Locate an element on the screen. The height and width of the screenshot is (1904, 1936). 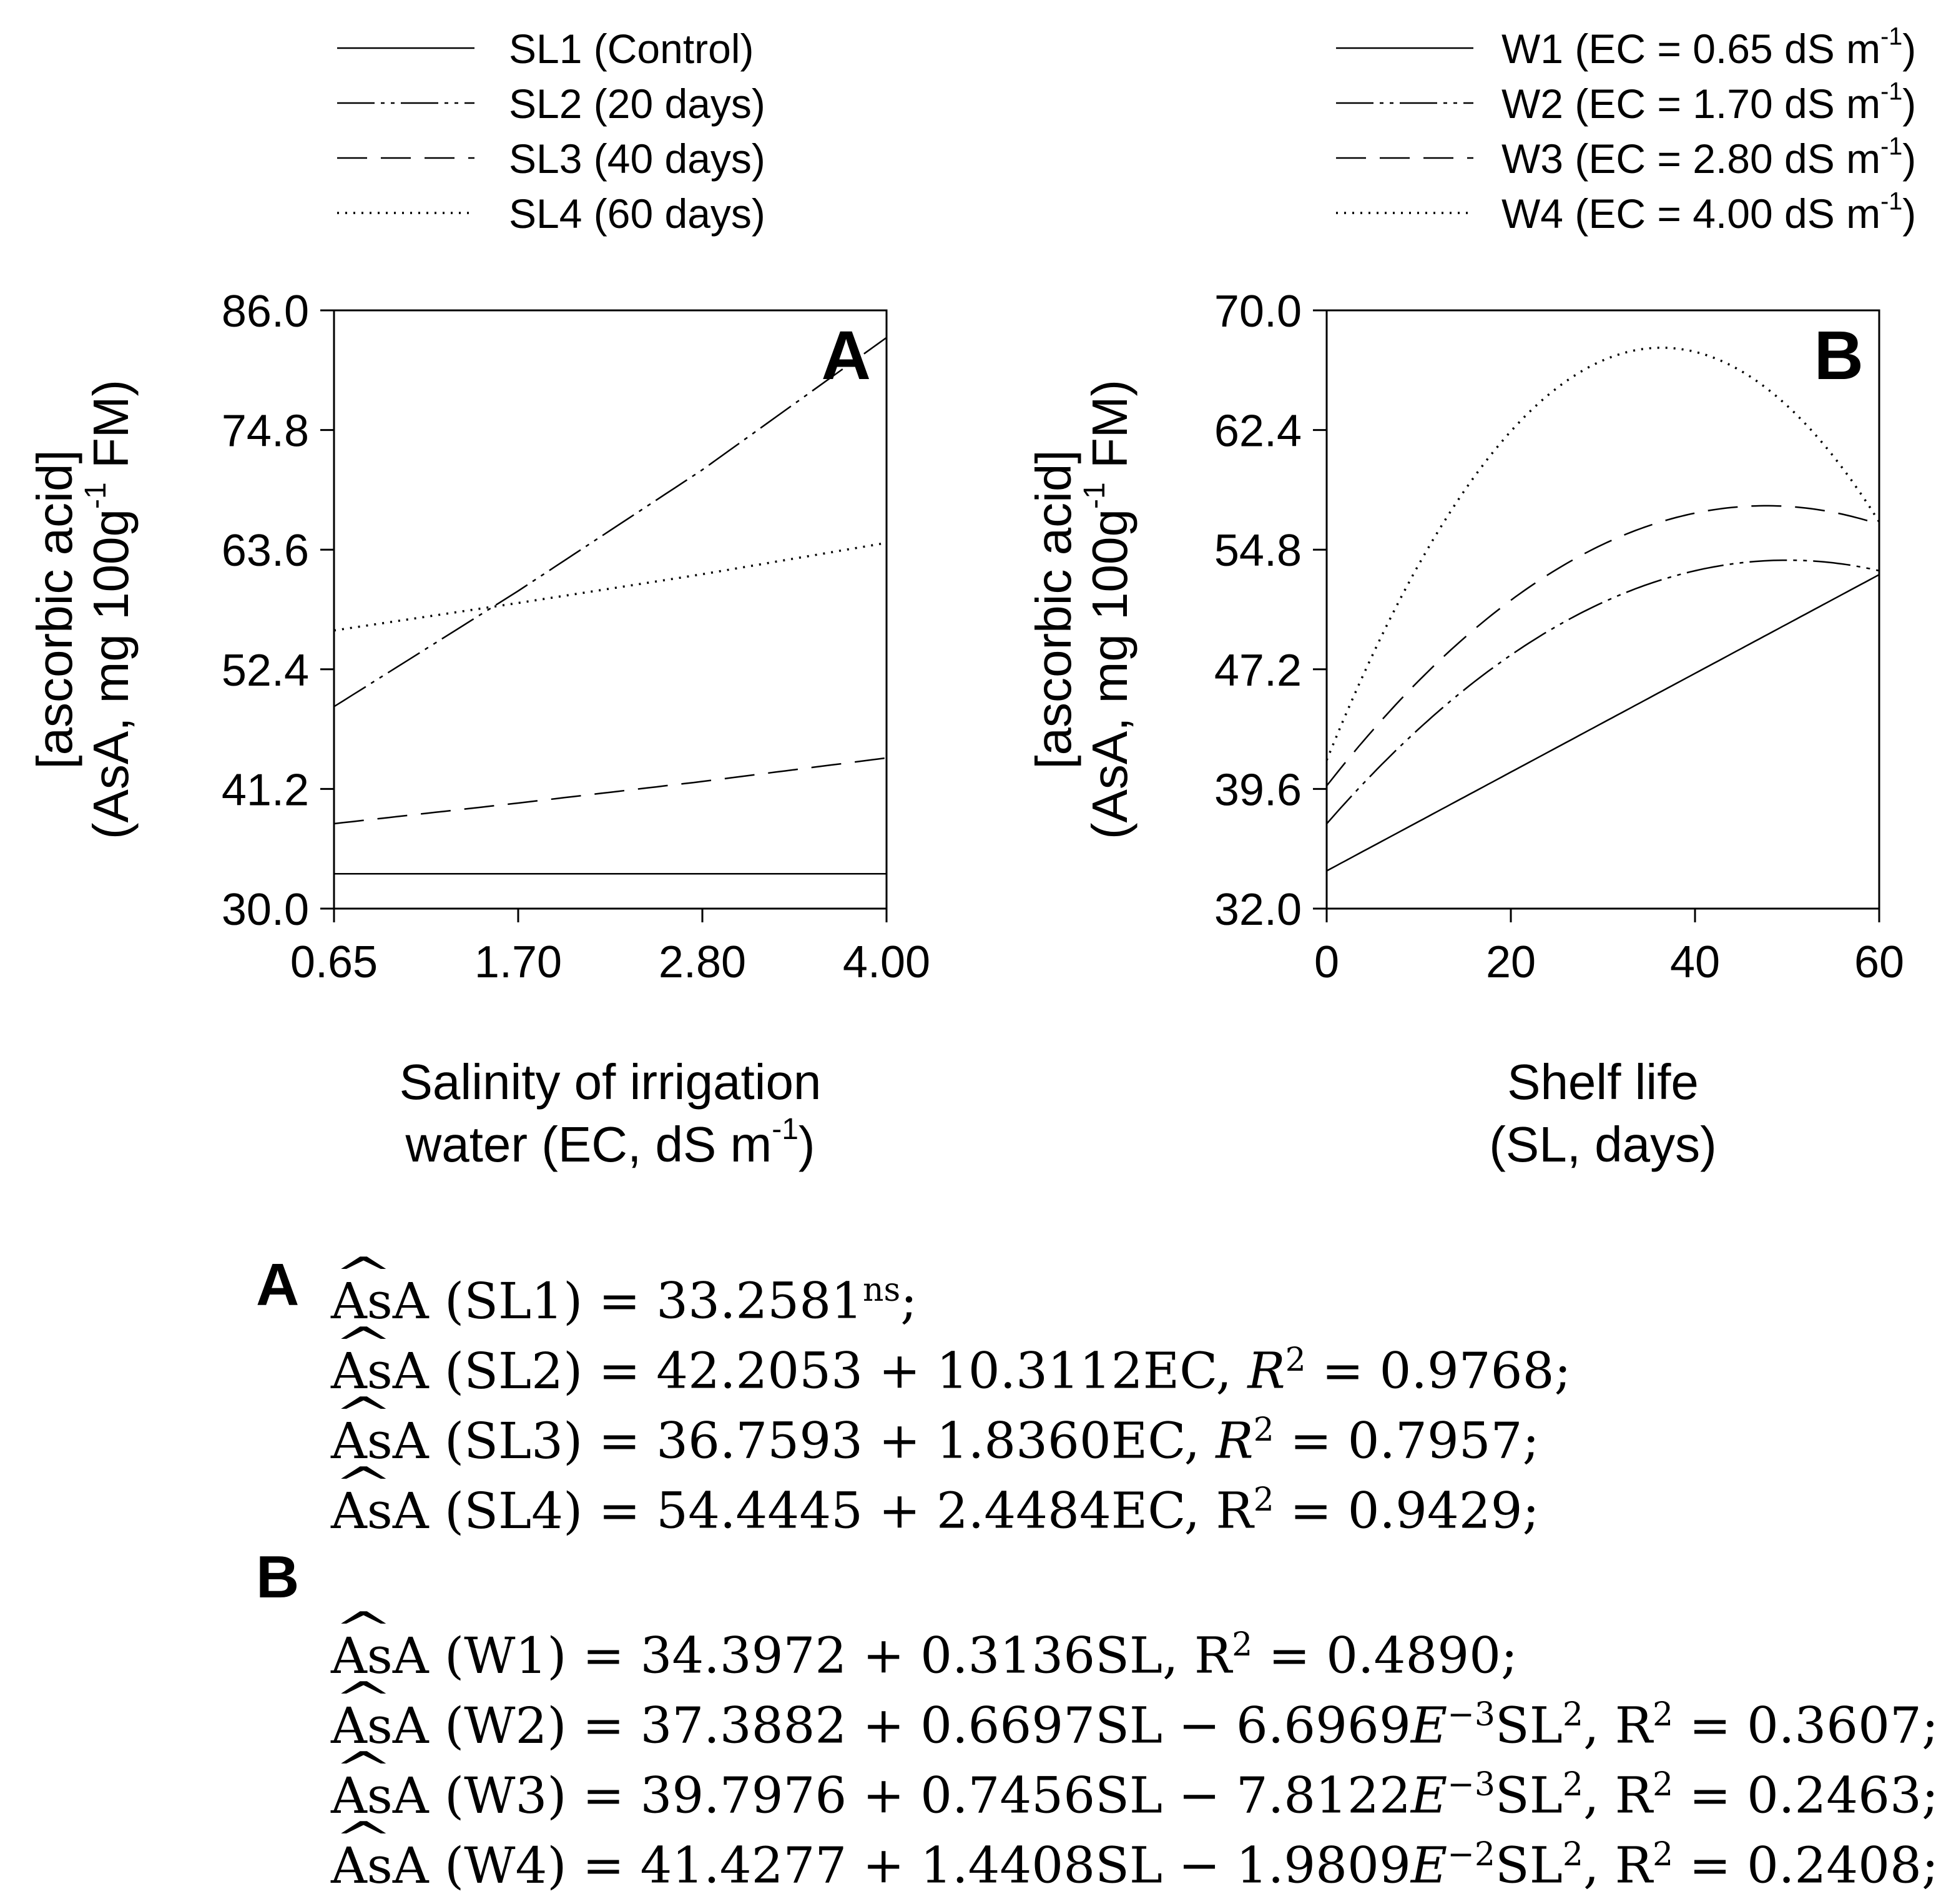
equation-a-2-sup: 2 is located at coordinates (1295, 1360).